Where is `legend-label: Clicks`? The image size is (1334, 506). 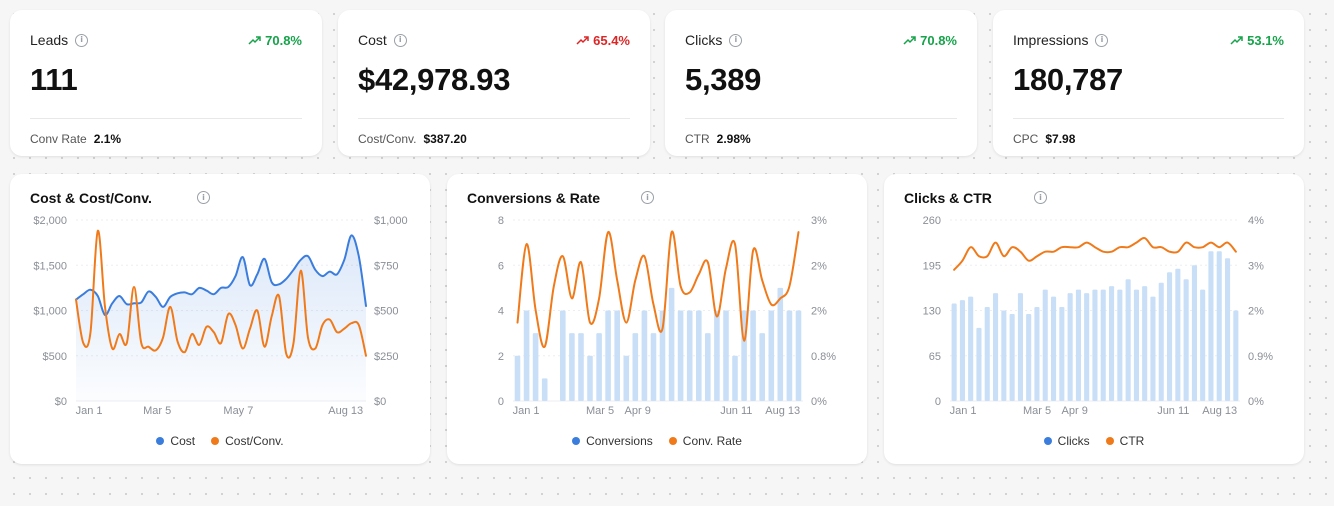
legend-label: Clicks is located at coordinates (1073, 441).